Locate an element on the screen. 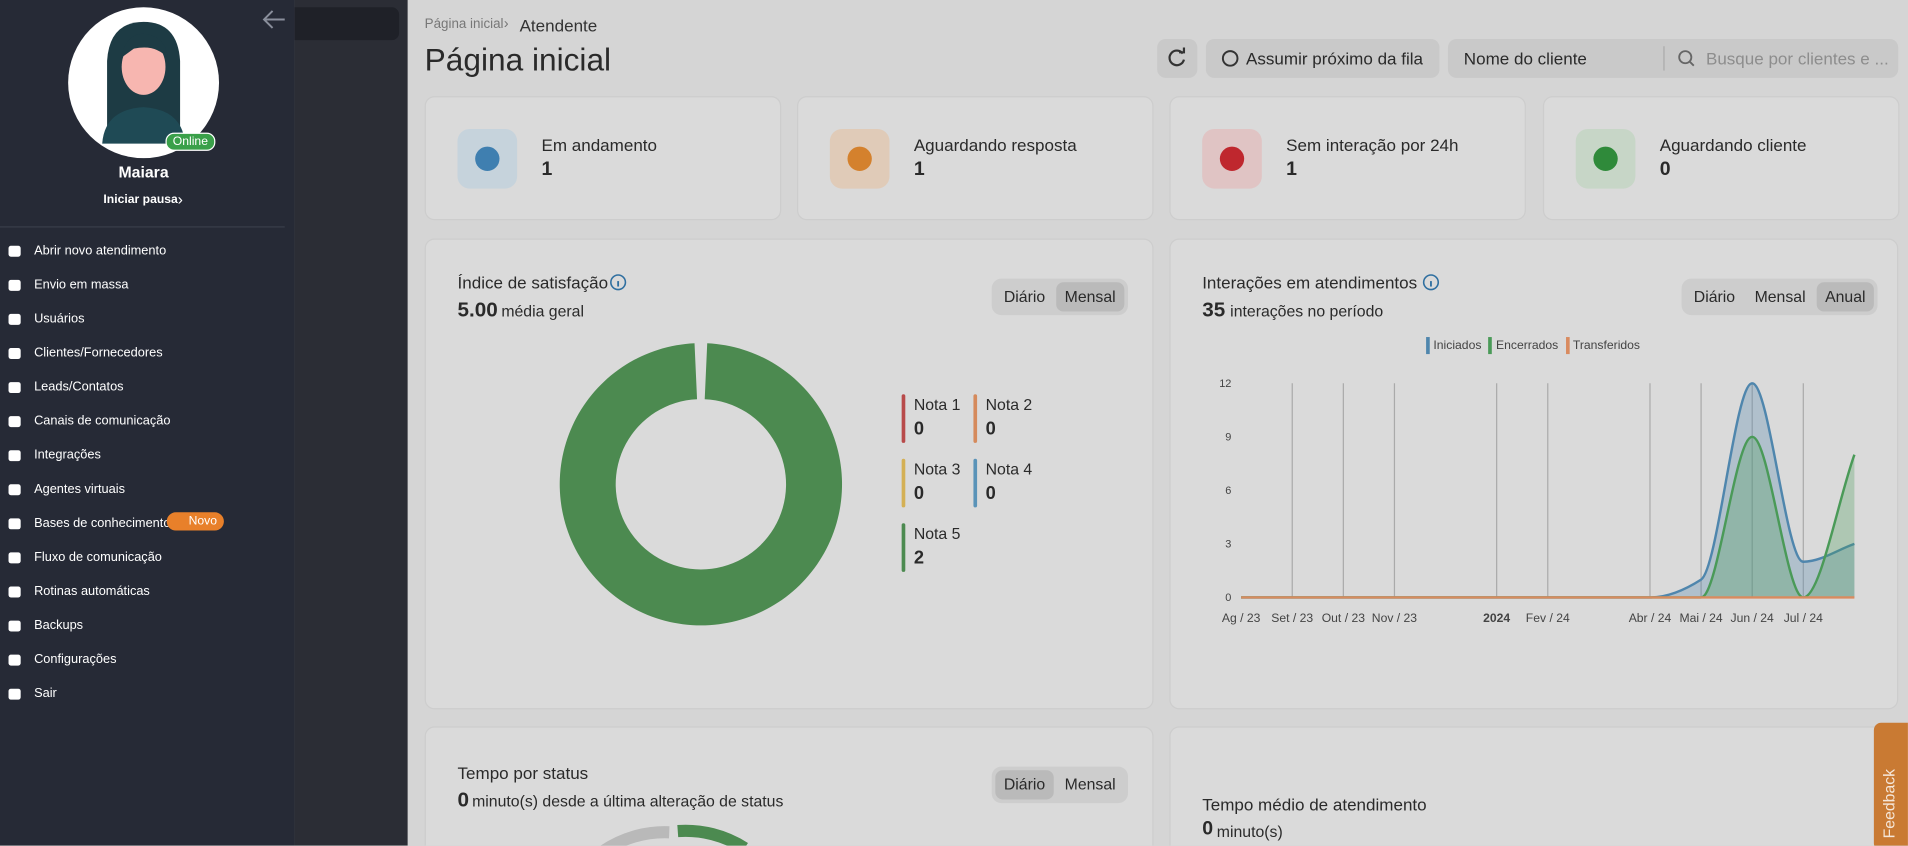 The image size is (1908, 846). status-card: Aguardando resposta 1 is located at coordinates (975, 158).